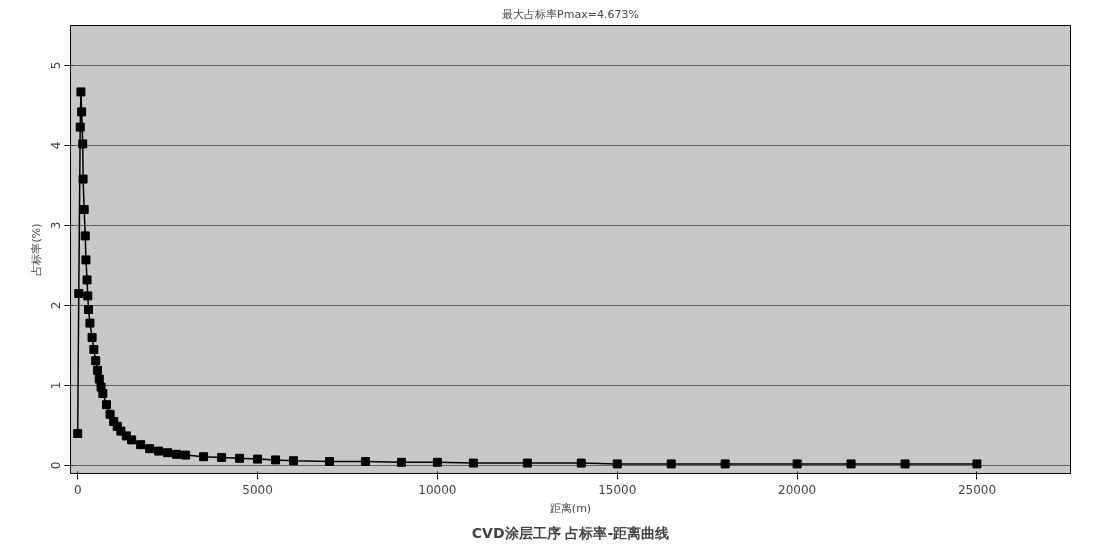 This screenshot has height=551, width=1097. What do you see at coordinates (55, 225) in the screenshot?
I see `y-tick-label: 3` at bounding box center [55, 225].